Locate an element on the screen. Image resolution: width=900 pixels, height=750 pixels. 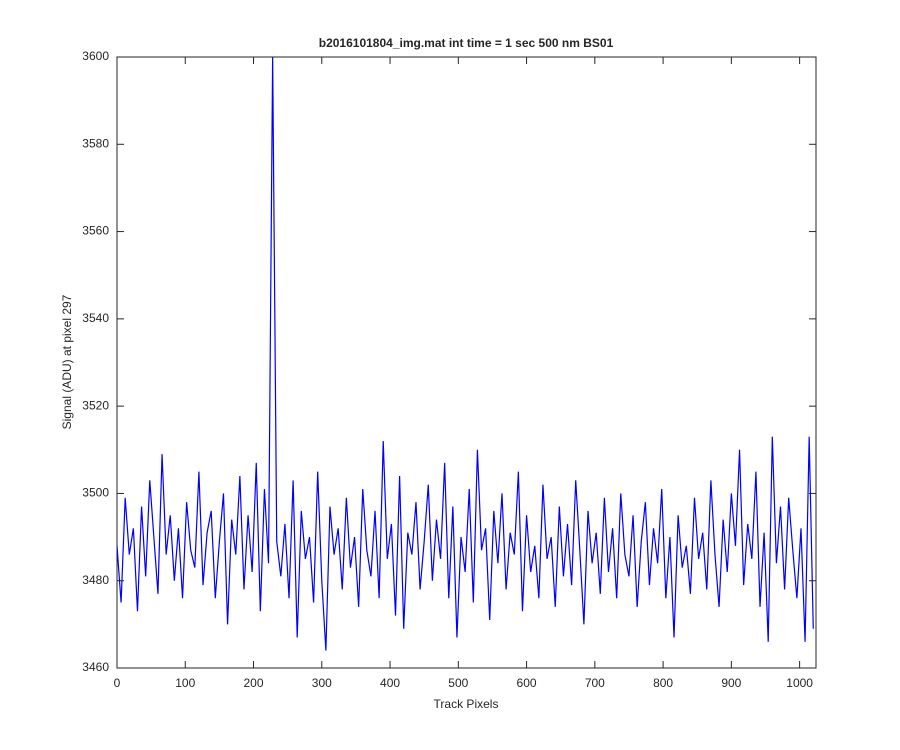
x-tick-label: 500 is located at coordinates (458, 683).